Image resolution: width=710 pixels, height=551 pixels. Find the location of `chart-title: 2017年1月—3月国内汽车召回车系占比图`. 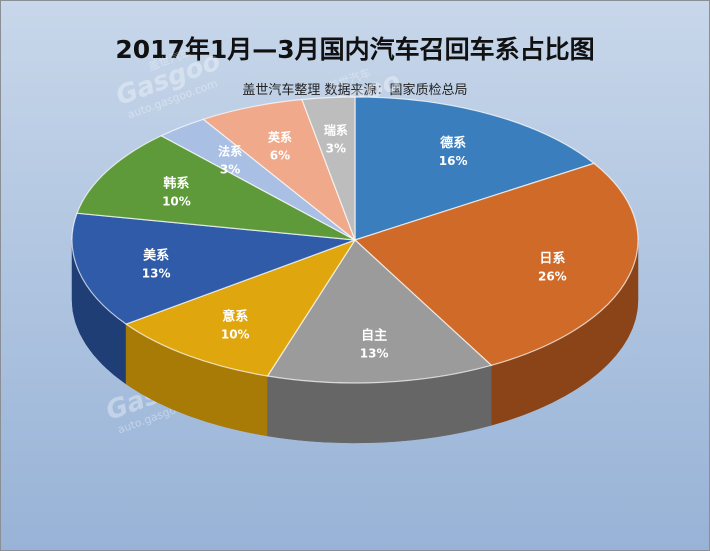

chart-title: 2017年1月—3月国内汽车召回车系占比图 is located at coordinates (355, 49).